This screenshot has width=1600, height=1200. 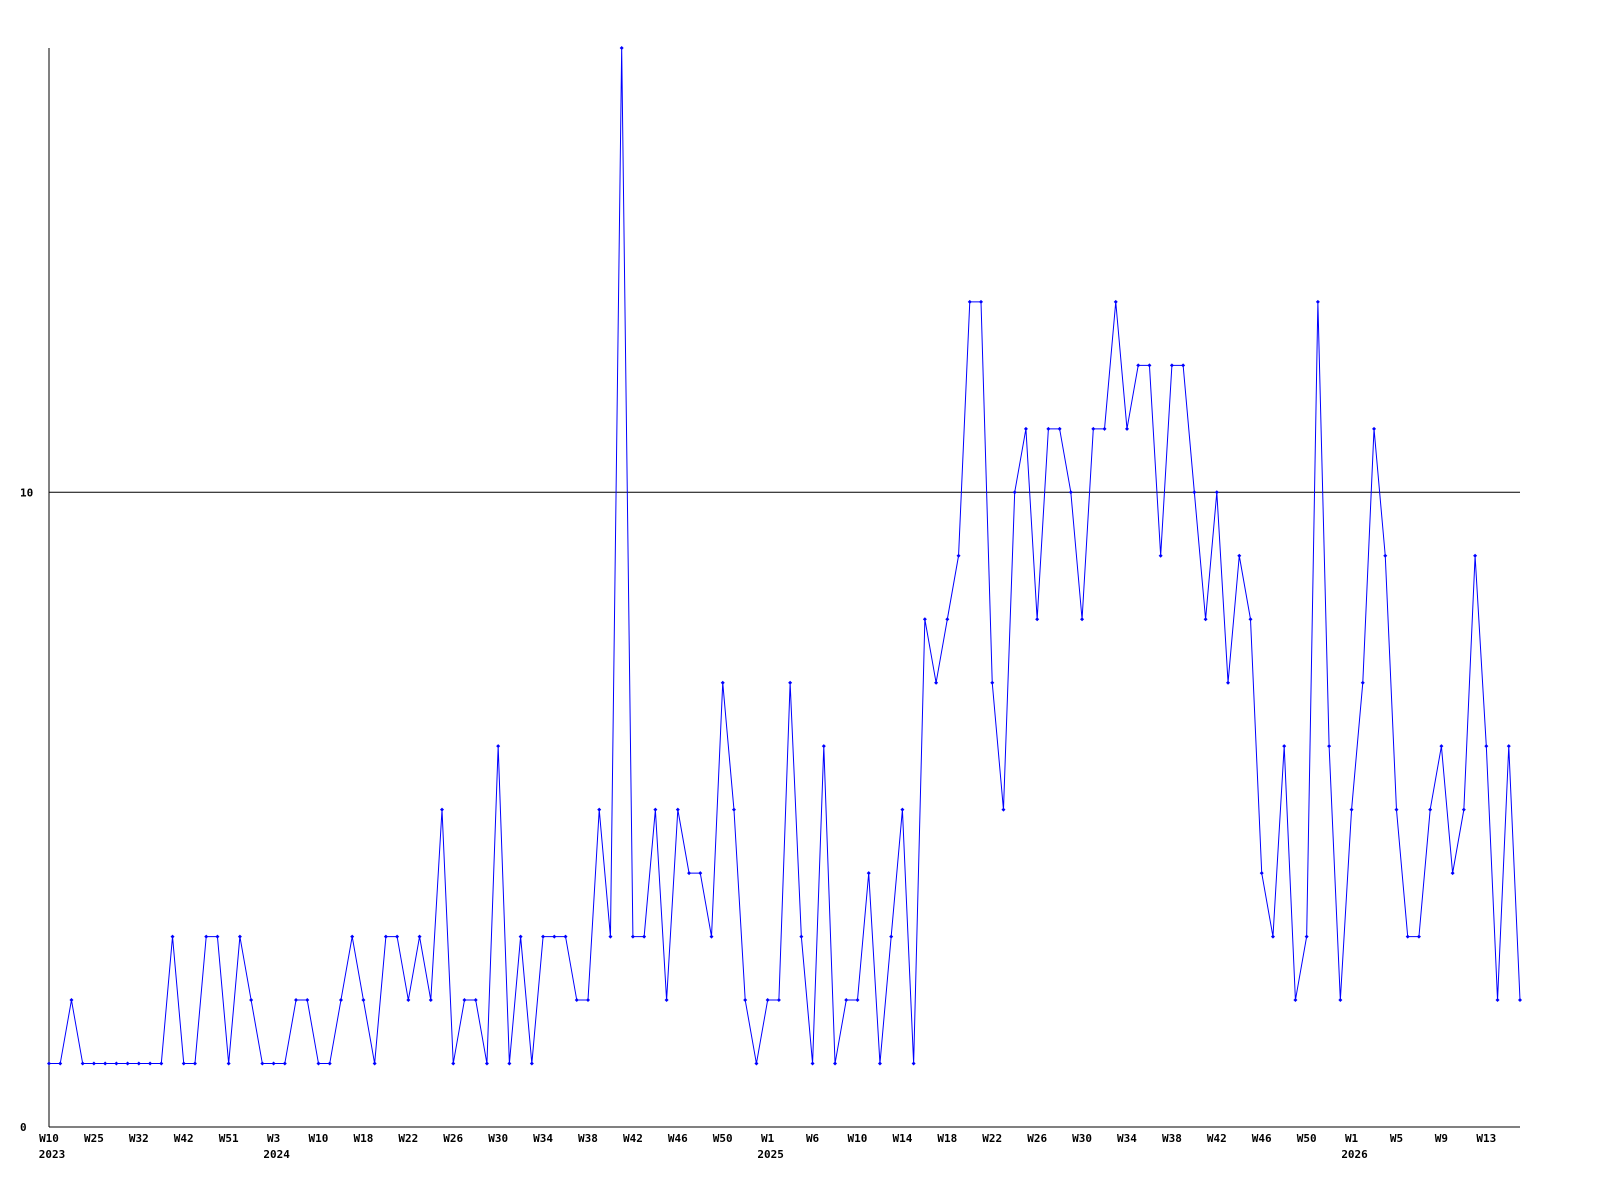 What do you see at coordinates (1172, 1138) in the screenshot?
I see `x-tick-label: W38` at bounding box center [1172, 1138].